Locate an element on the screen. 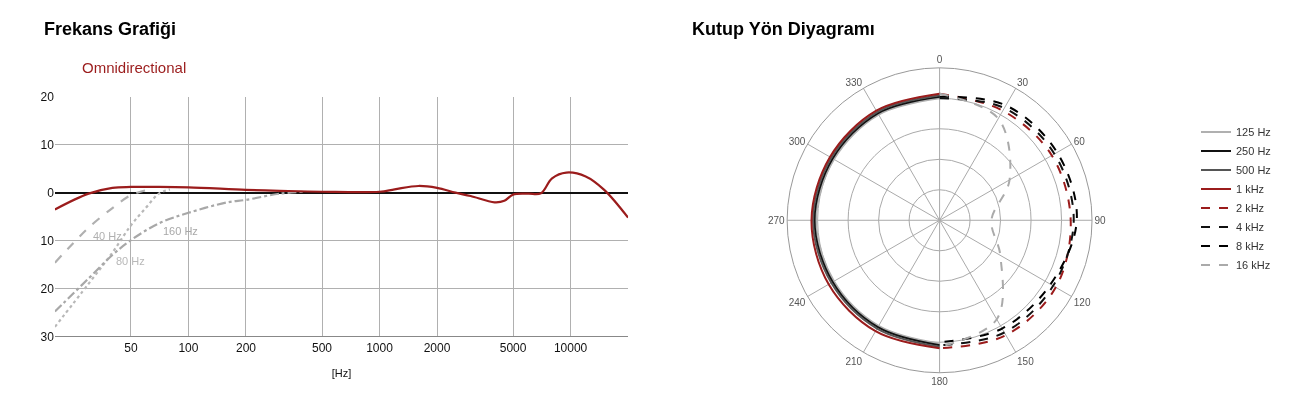  y-tick-label: 30 is located at coordinates (47, 336).